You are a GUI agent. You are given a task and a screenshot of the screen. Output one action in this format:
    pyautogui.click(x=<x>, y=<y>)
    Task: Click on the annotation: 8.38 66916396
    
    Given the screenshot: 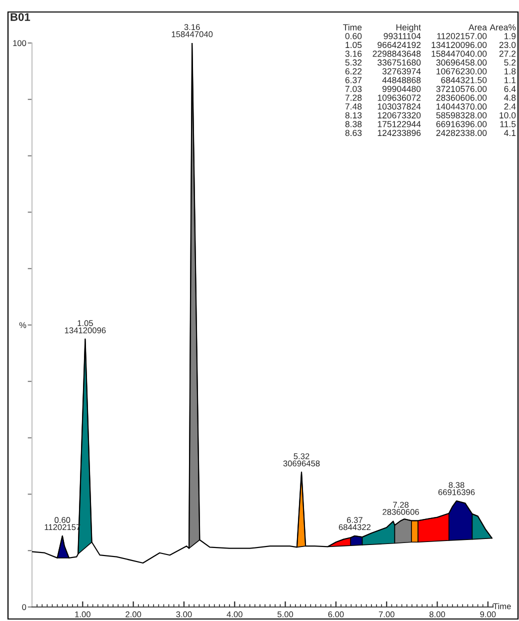 What is the action you would take?
    pyautogui.click(x=456, y=489)
    